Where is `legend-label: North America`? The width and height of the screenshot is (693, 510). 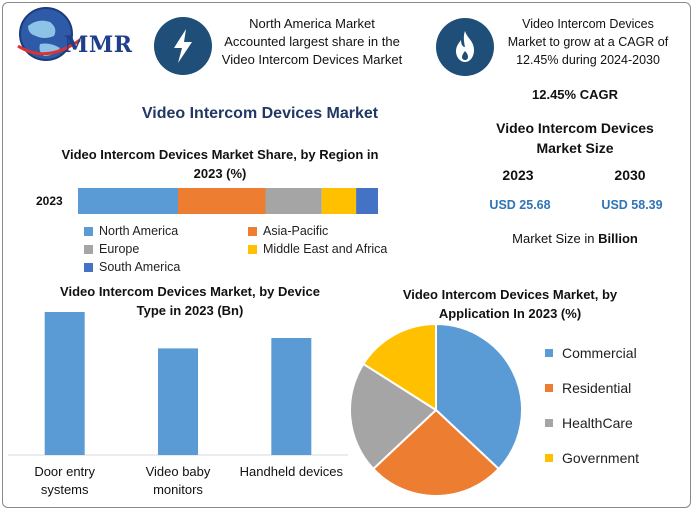
legend-label: North America is located at coordinates (139, 231).